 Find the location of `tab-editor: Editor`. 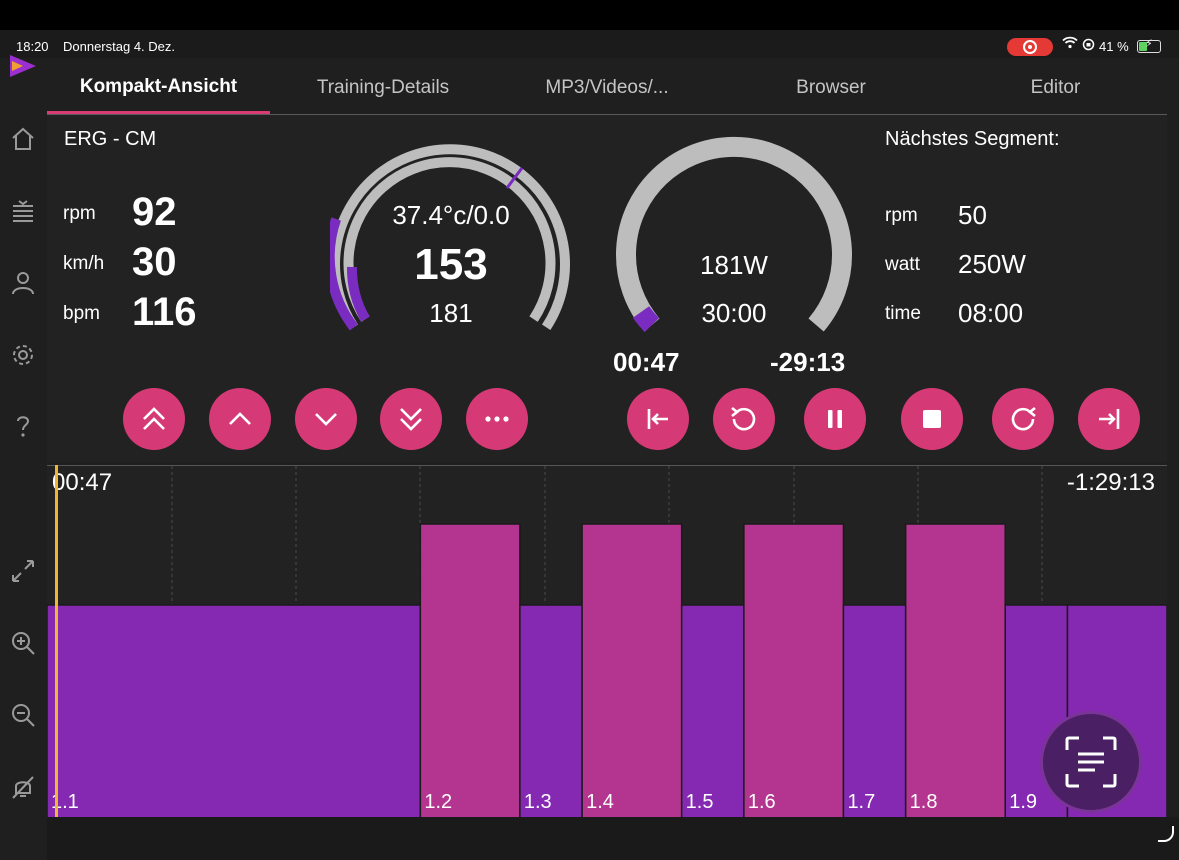

tab-editor: Editor is located at coordinates (1055, 87).